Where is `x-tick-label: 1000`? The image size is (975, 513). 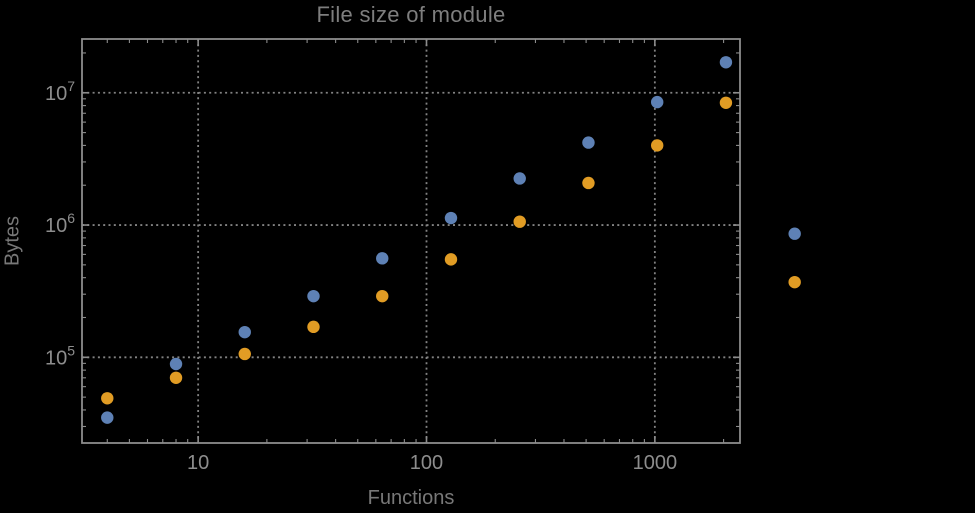 x-tick-label: 1000 is located at coordinates (655, 463).